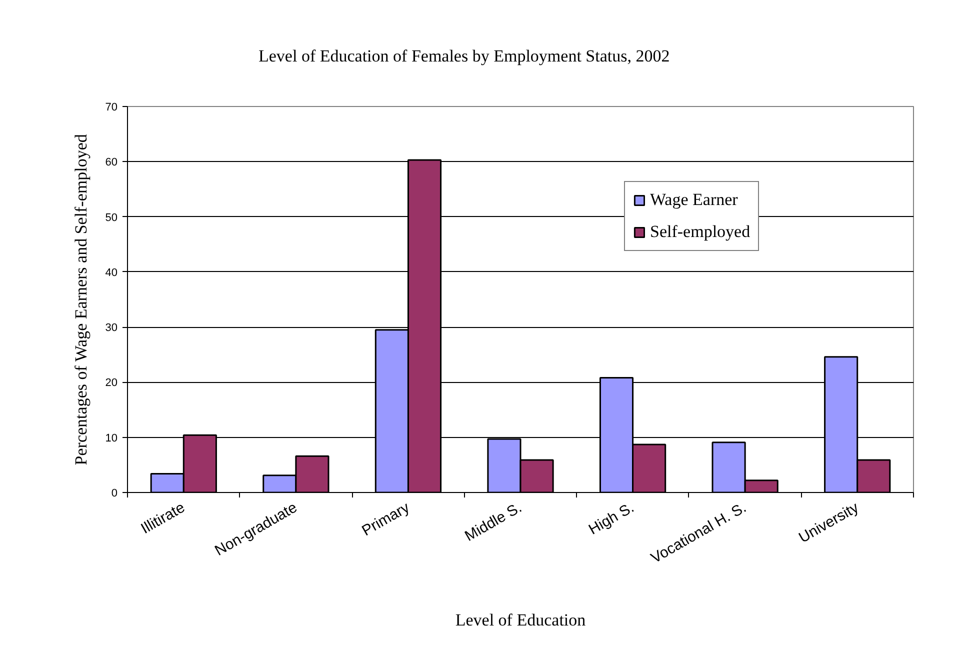  Describe the element at coordinates (700, 232) in the screenshot. I see `legend-label: Self-employed` at that location.